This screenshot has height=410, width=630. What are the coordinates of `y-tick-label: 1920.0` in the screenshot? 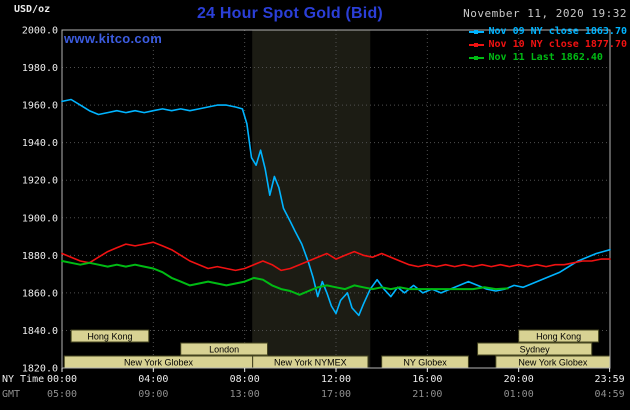 It's located at (40, 181).